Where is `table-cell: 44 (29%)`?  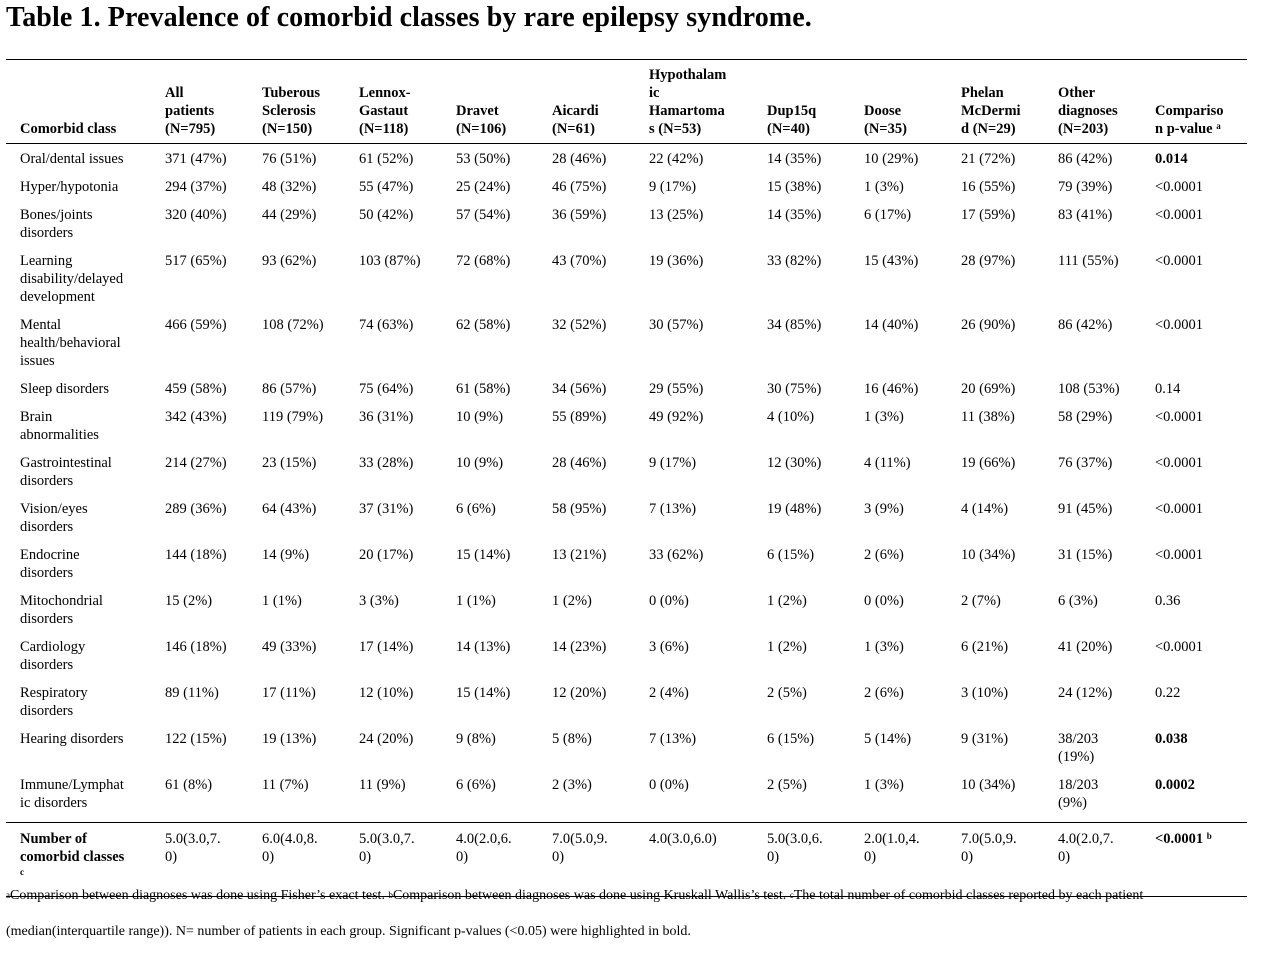 table-cell: 44 (29%) is located at coordinates (289, 215).